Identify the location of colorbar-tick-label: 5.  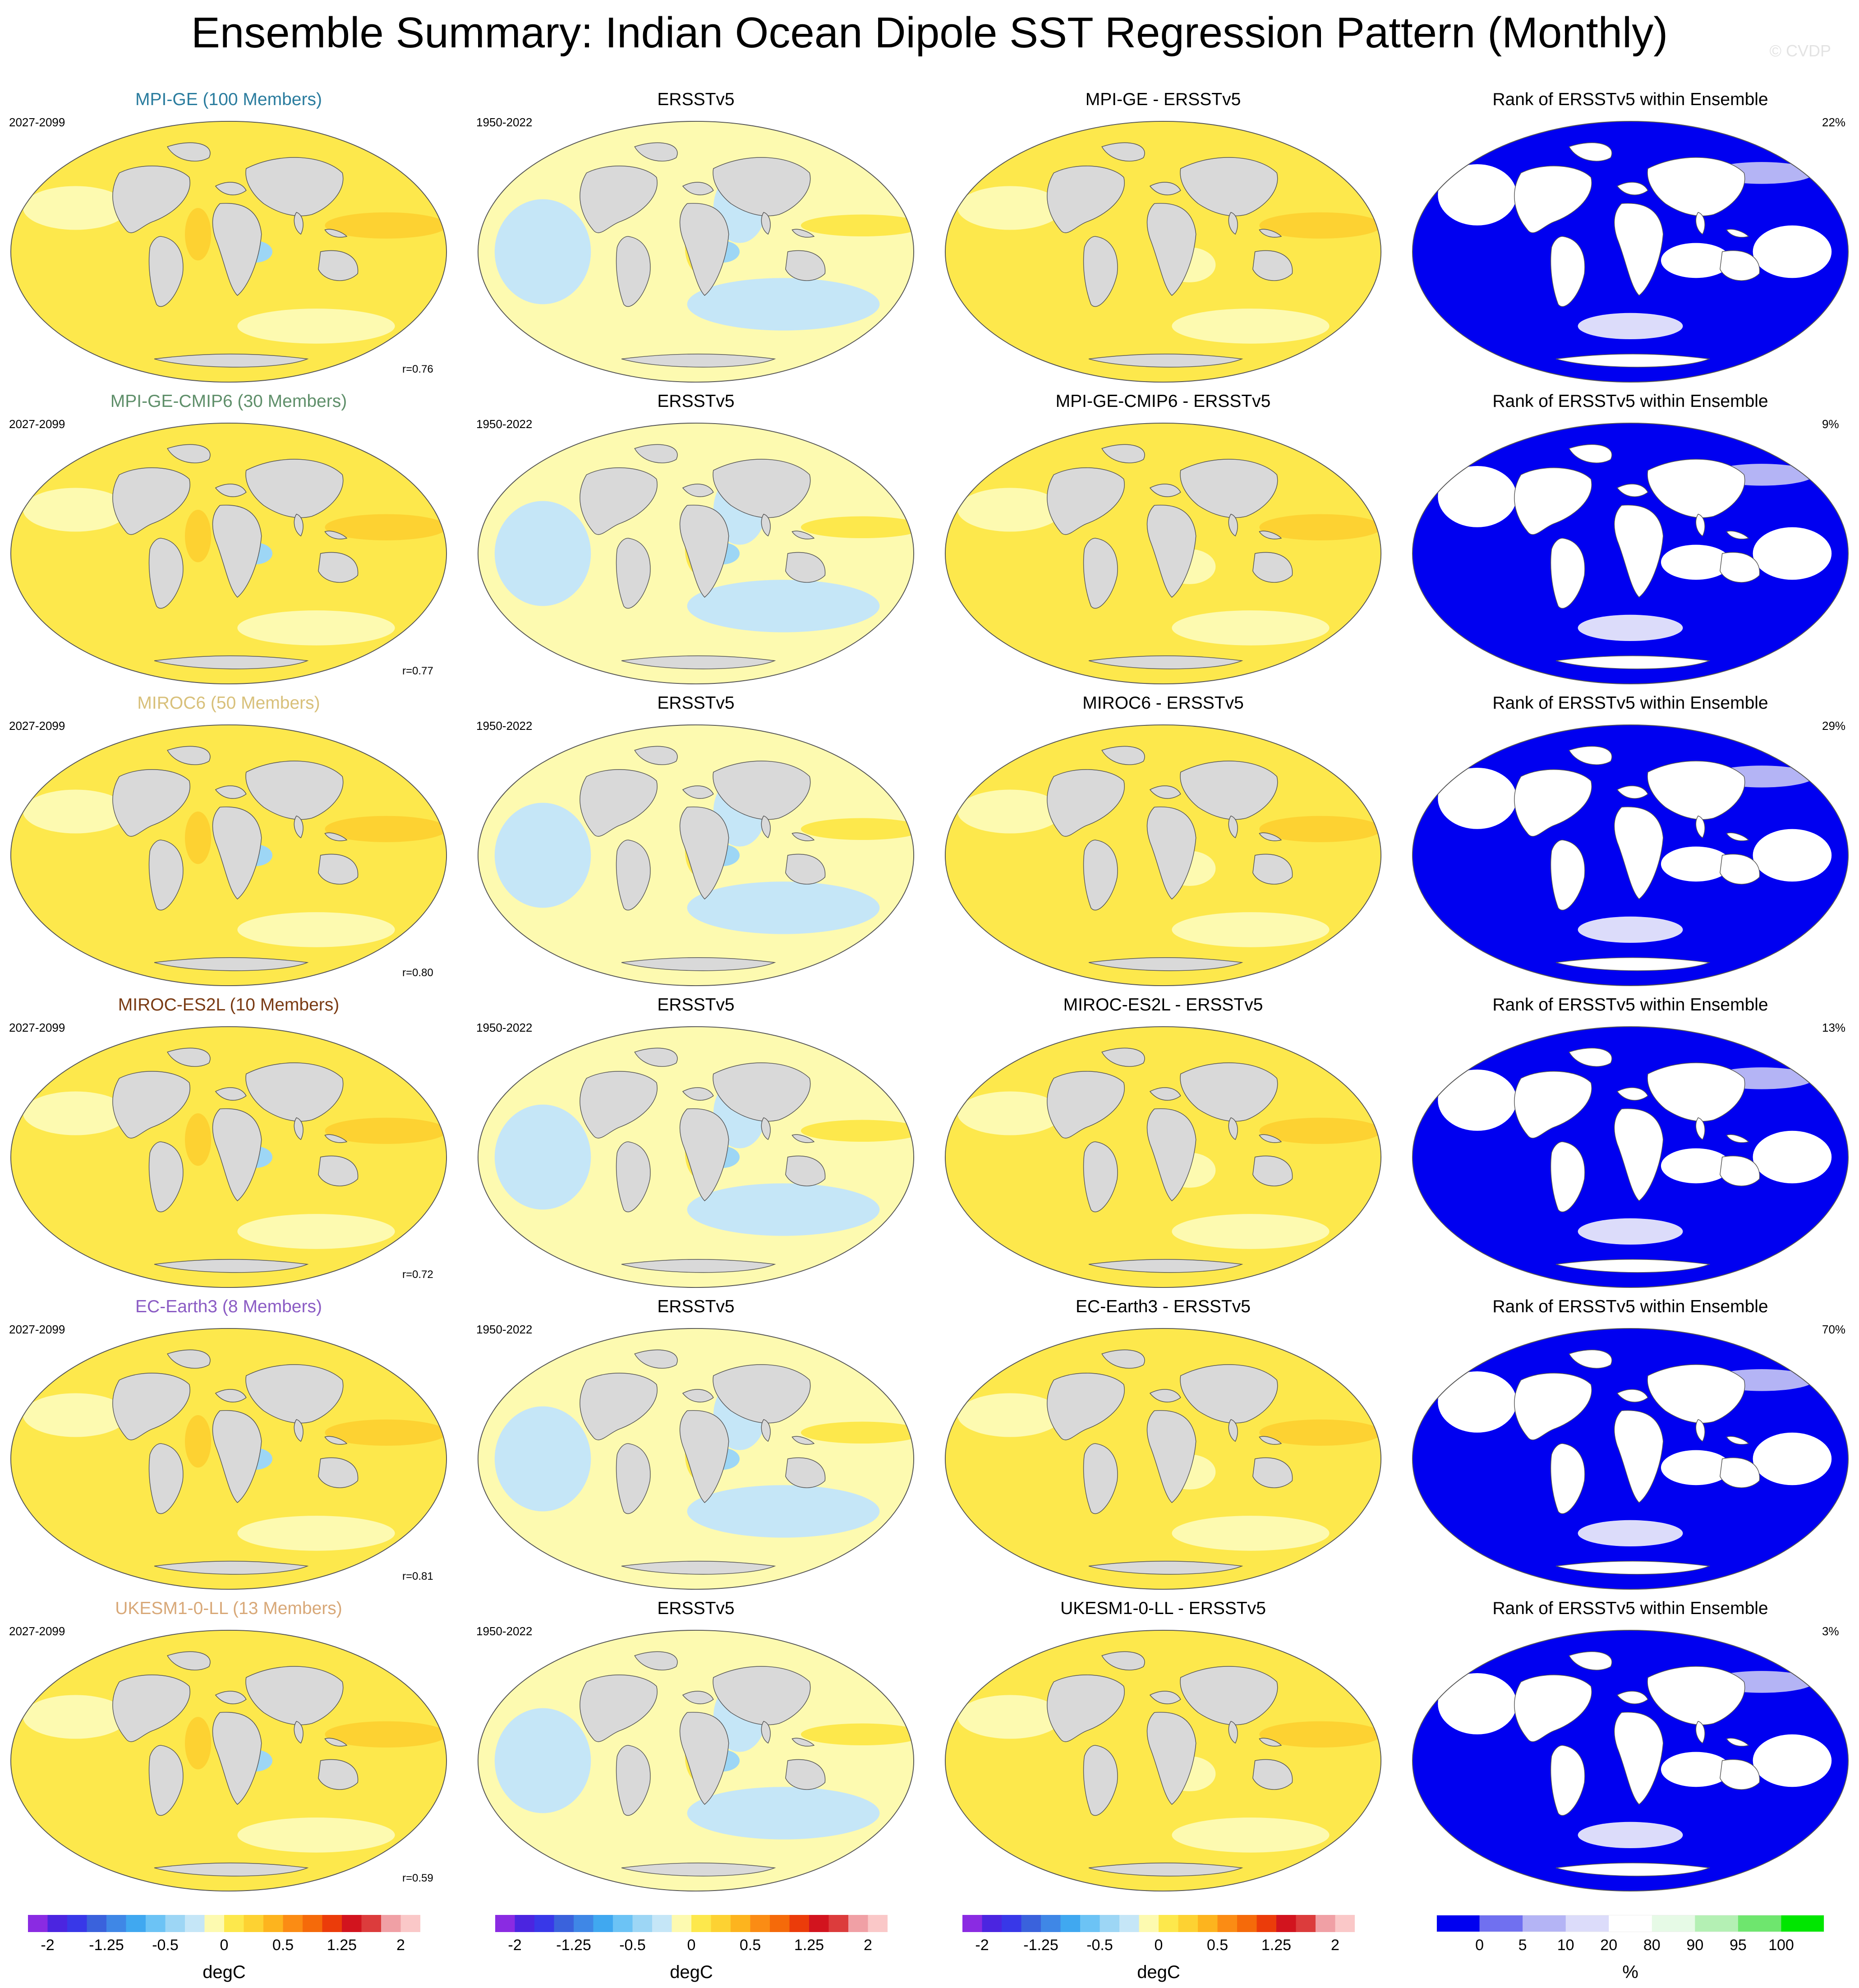
(1522, 1945).